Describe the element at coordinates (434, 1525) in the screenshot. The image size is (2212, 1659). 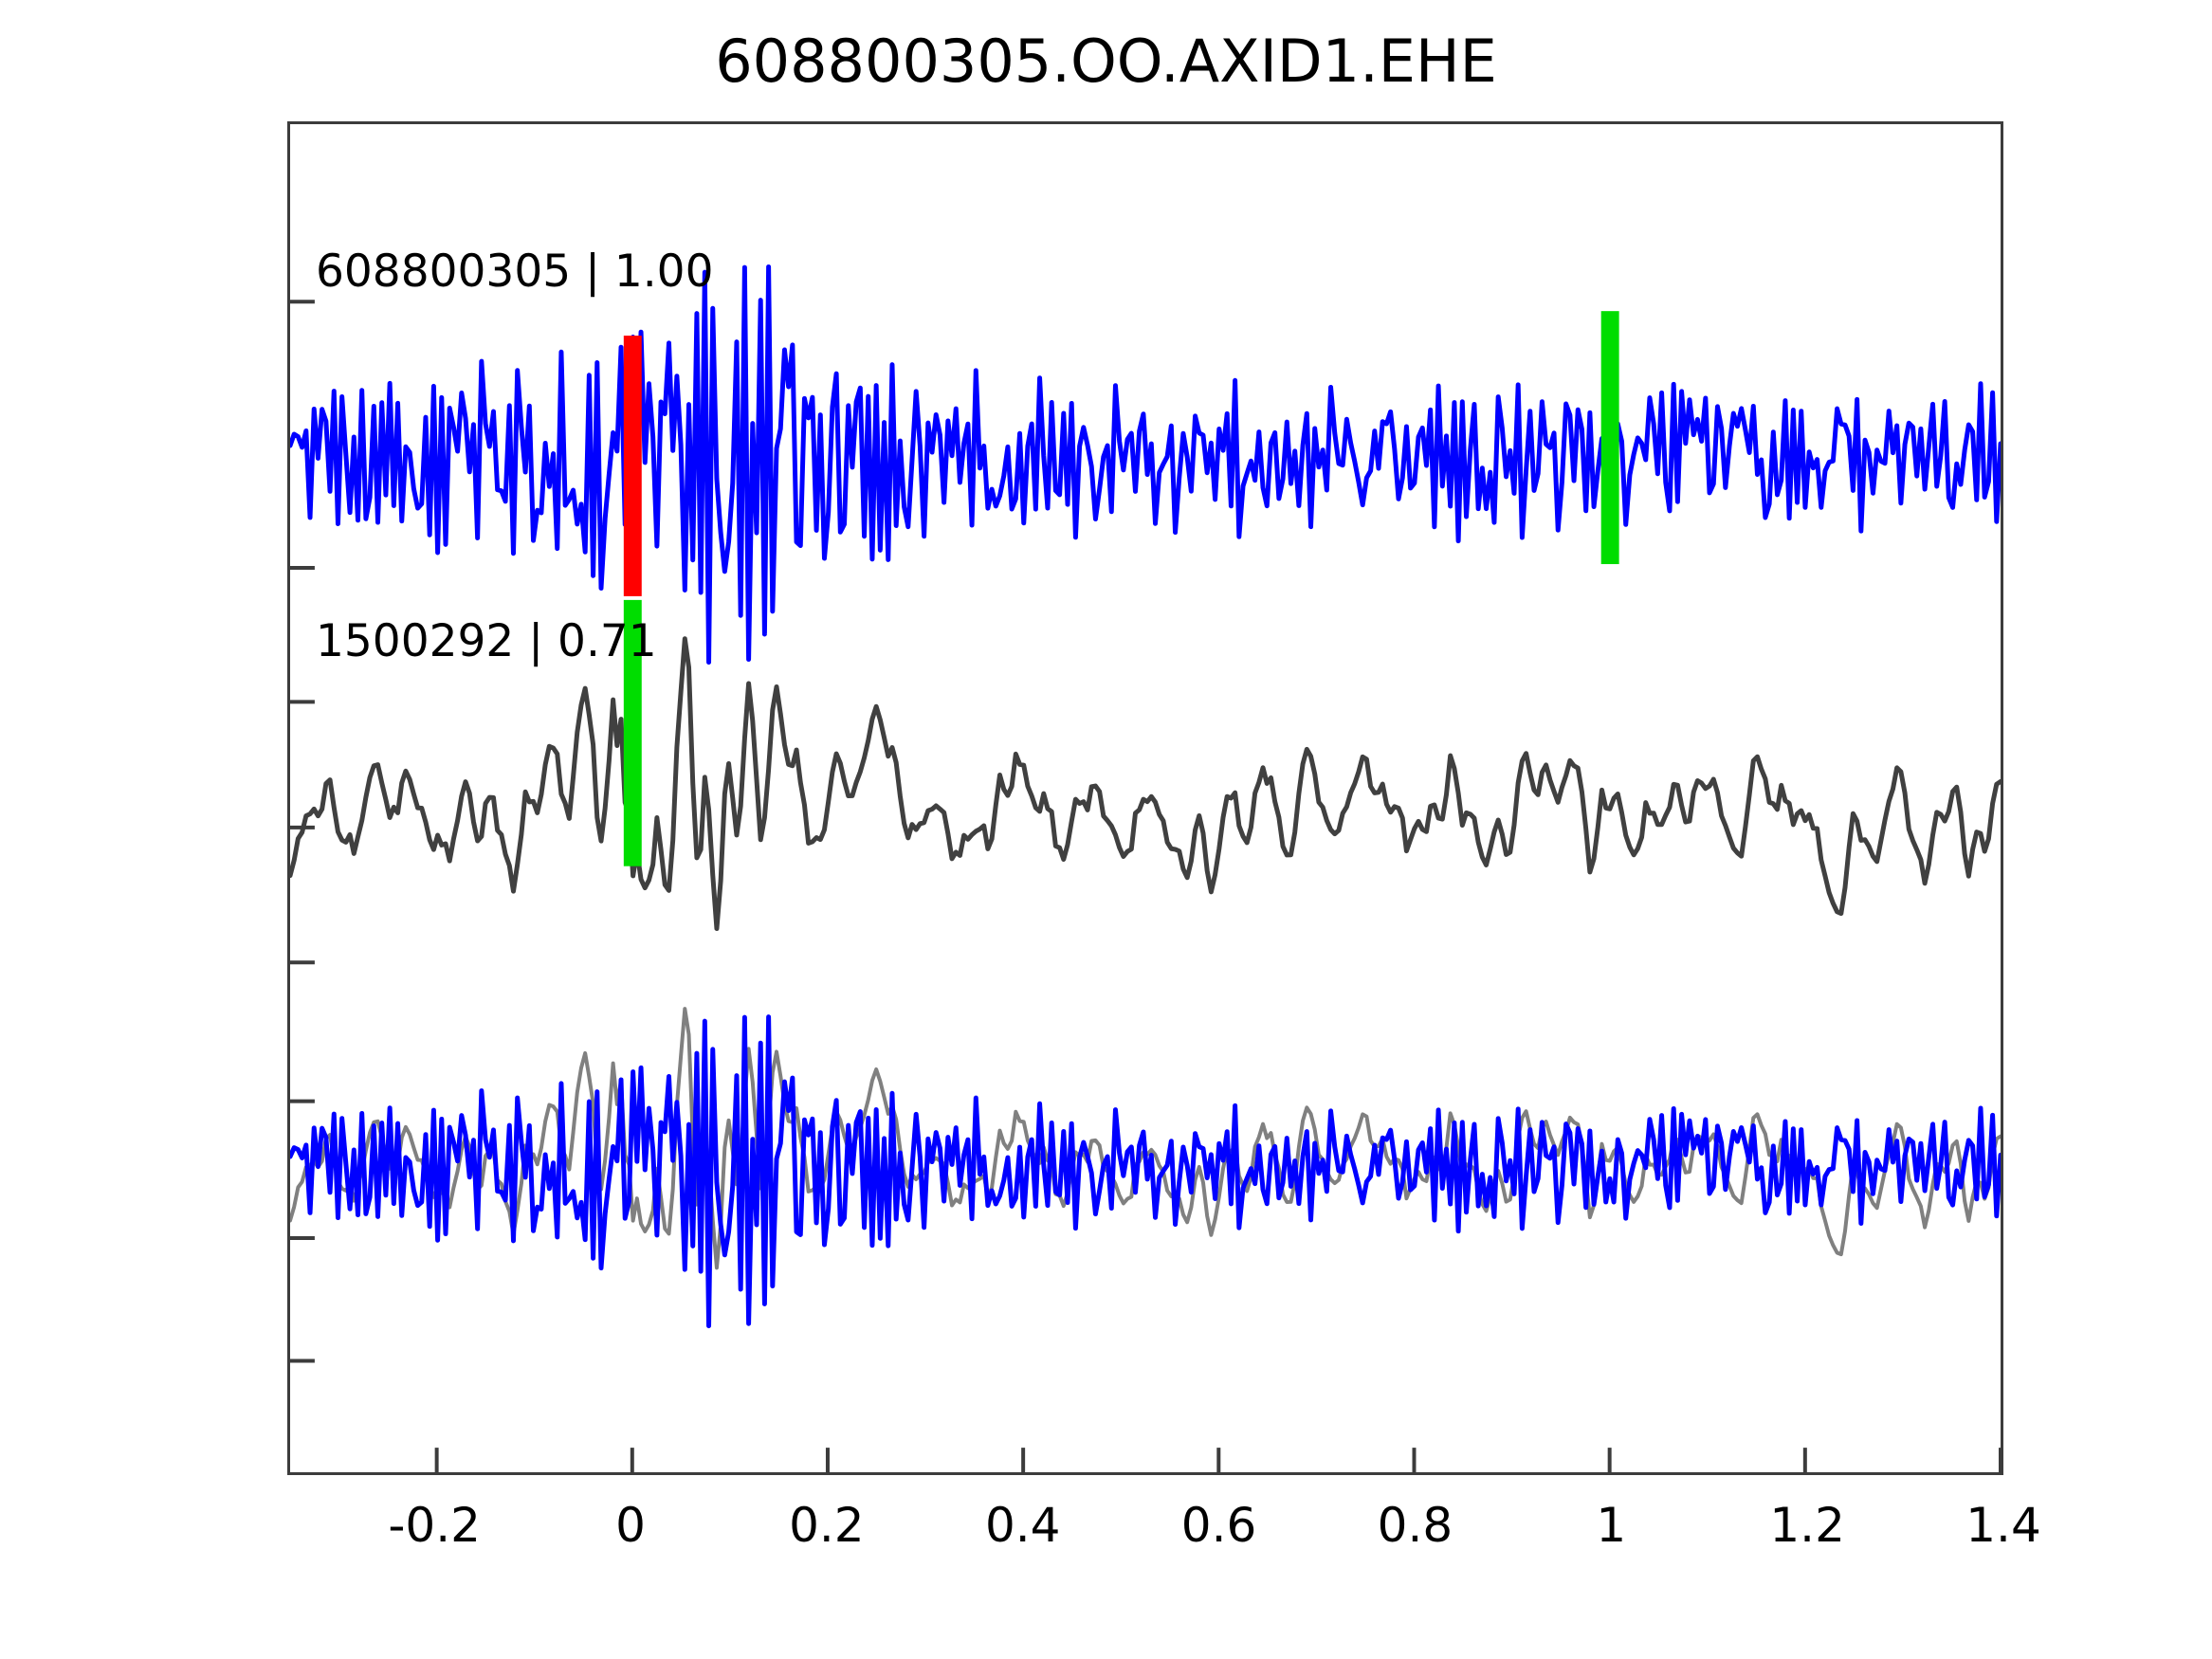
I see `x-axis-tick-label: -0.2` at that location.